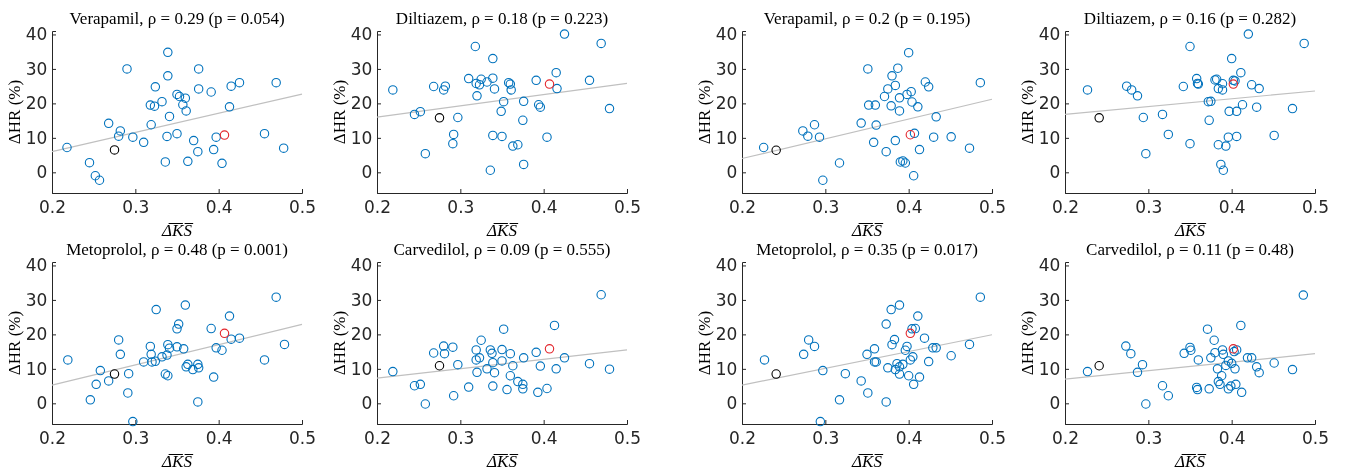 The image size is (1354, 472). What do you see at coordinates (503, 230) in the screenshot?
I see `x-axis-title: Δ̅K̅S̅` at bounding box center [503, 230].